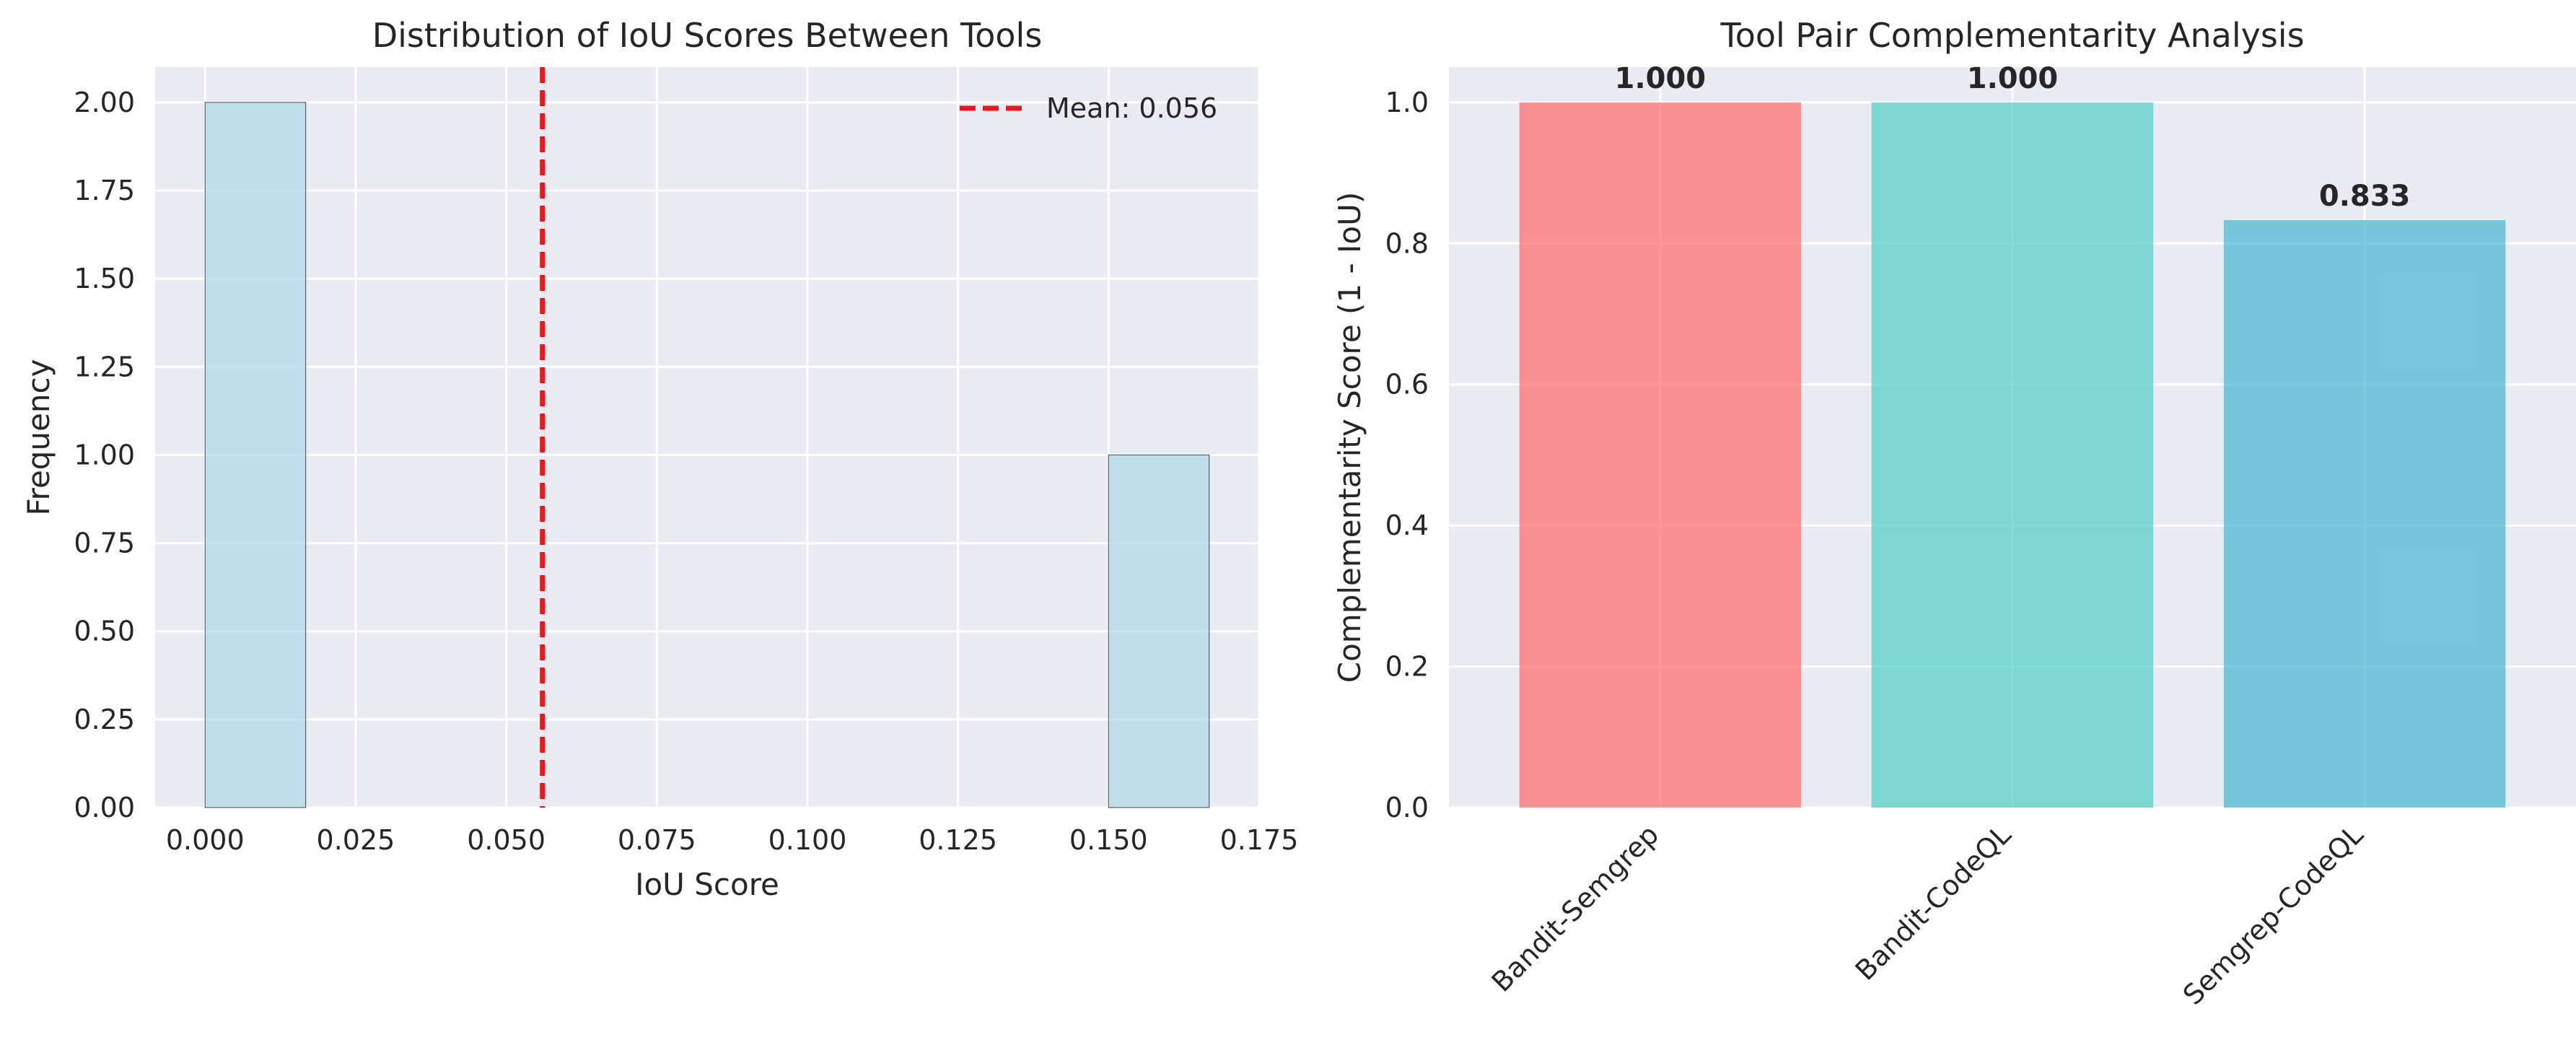  Describe the element at coordinates (105, 631) in the screenshot. I see `y-tick-label: 0.50` at that location.